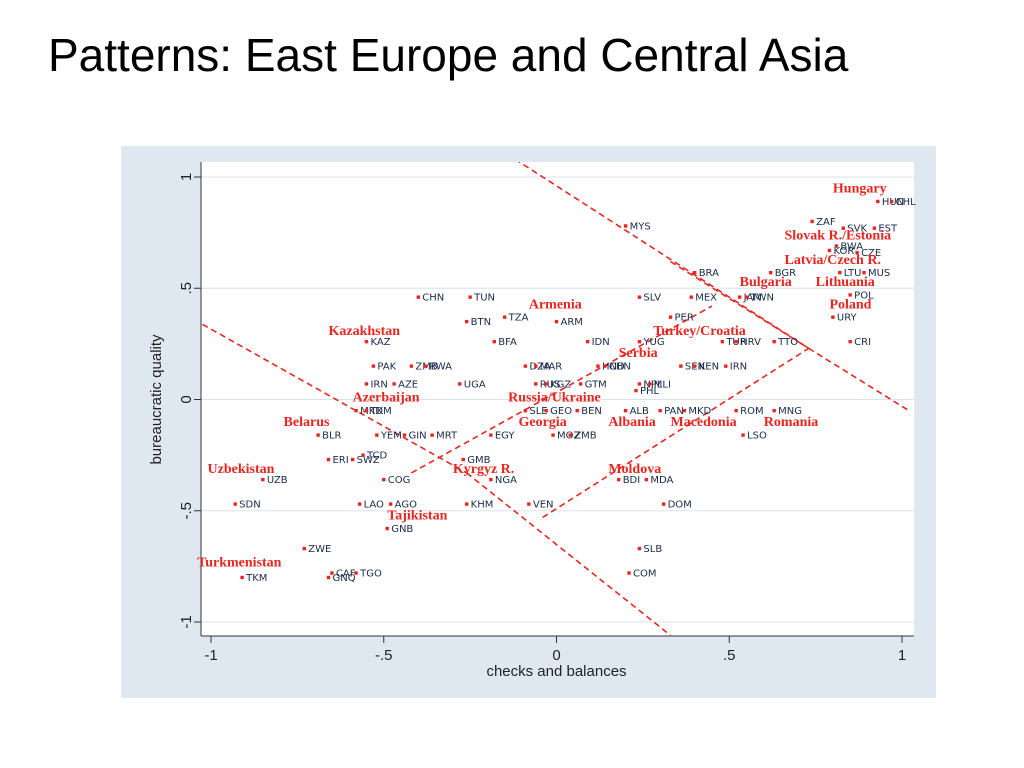 The image size is (1024, 768). I want to click on point-label: UZB, so click(277, 480).